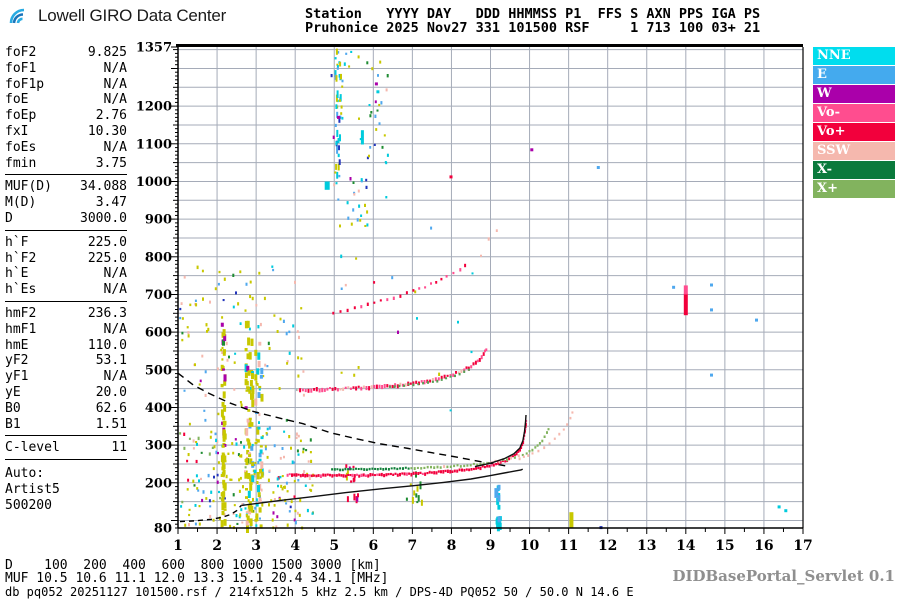 The image size is (900, 600). Describe the element at coordinates (66, 100) in the screenshot. I see `param-row-foE: foE N/A` at that location.